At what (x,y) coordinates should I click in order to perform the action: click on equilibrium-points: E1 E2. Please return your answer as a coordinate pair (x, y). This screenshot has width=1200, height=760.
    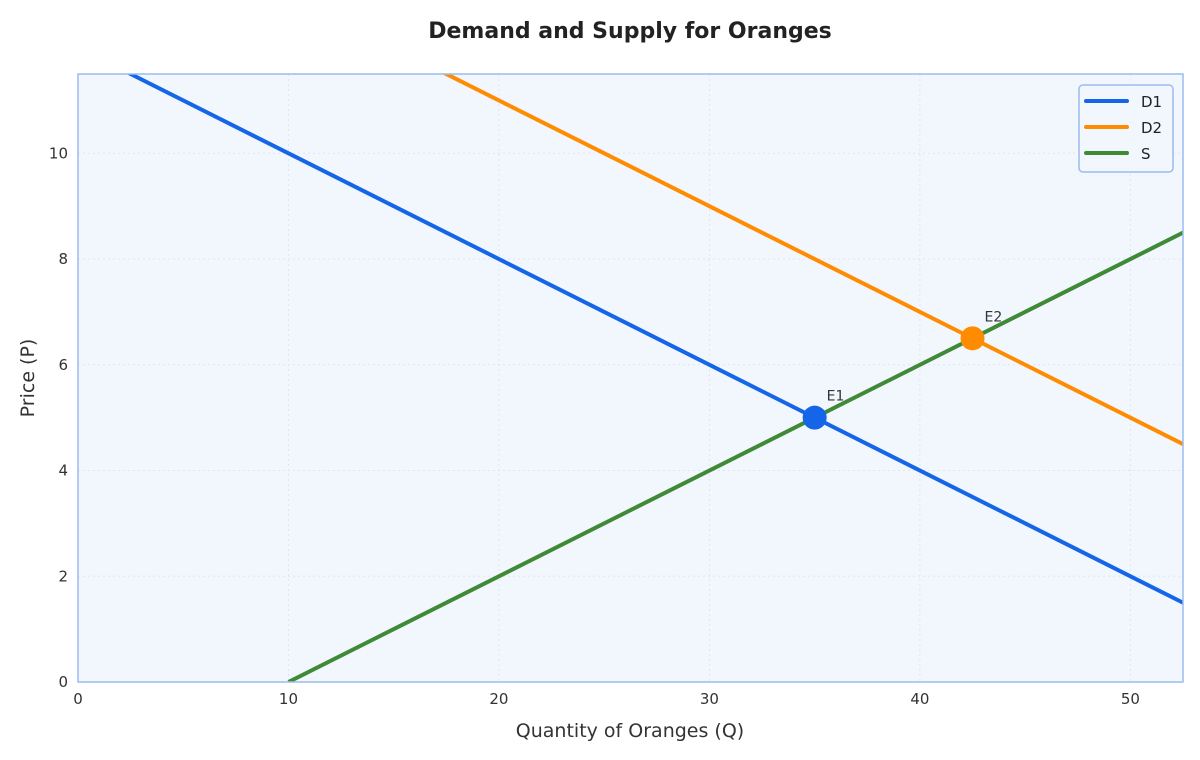
    Looking at the image, I should click on (902, 369).